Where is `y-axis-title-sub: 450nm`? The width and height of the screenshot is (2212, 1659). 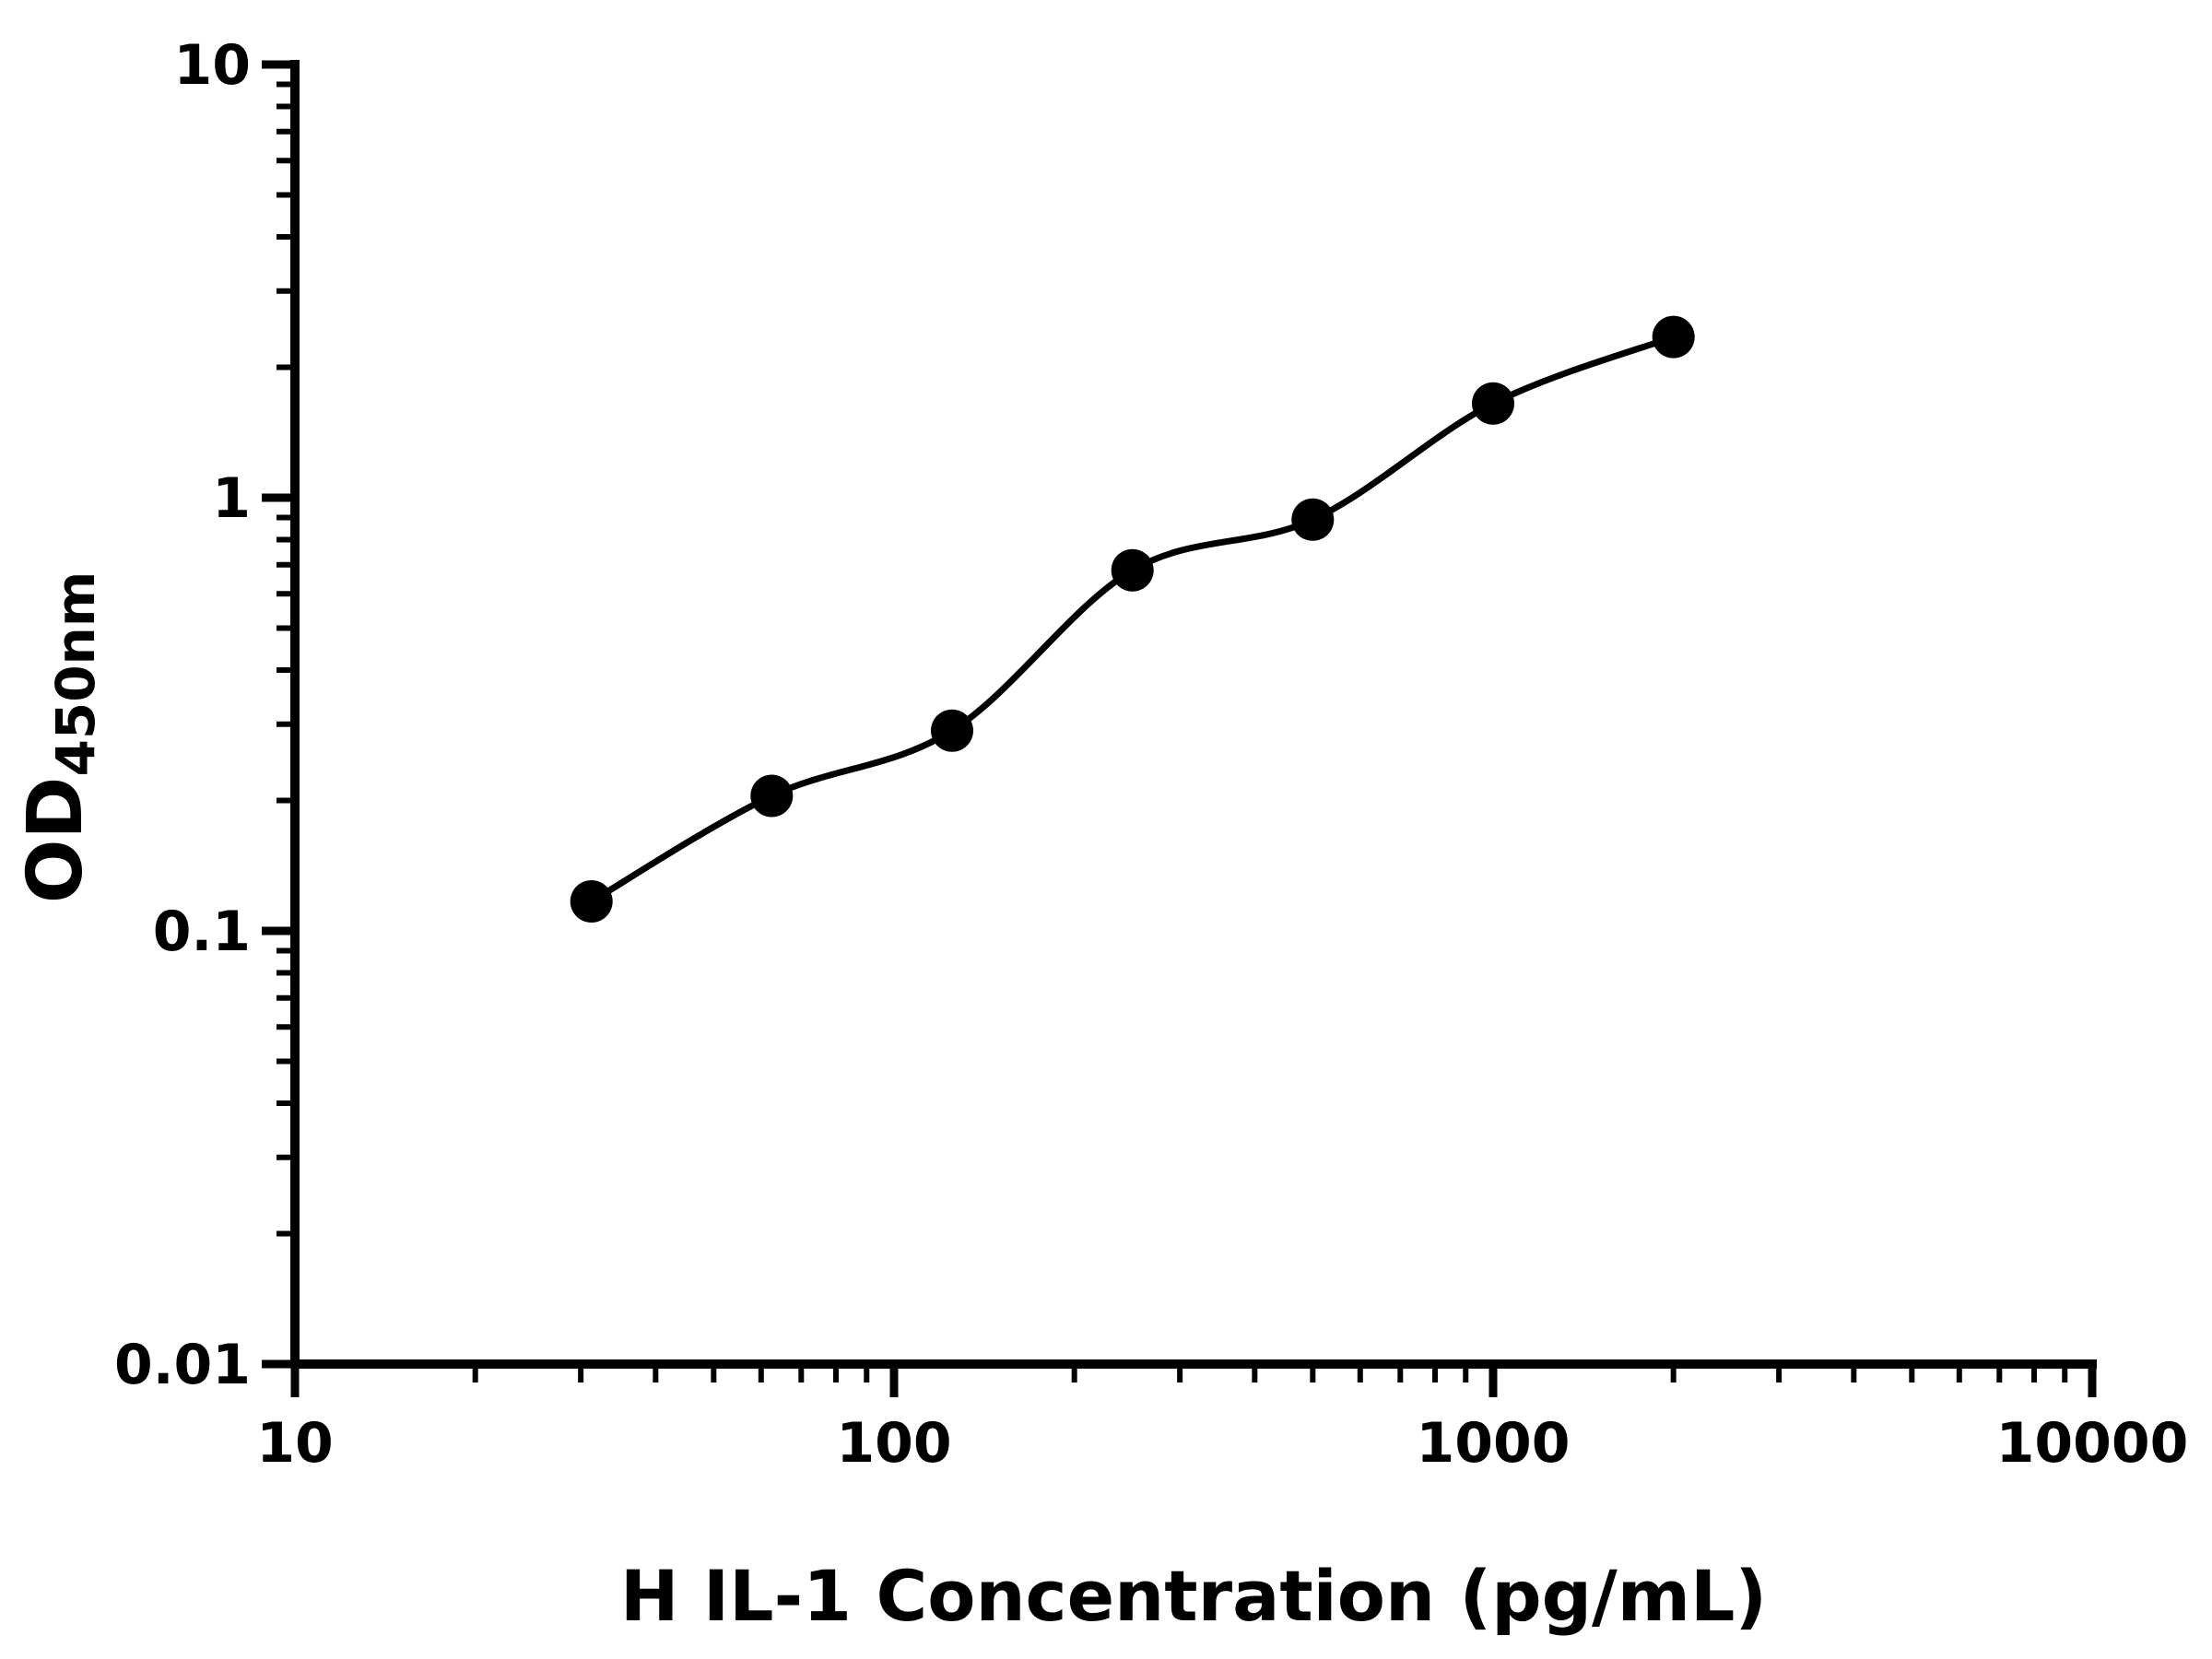
y-axis-title-sub: 450nm is located at coordinates (75, 674).